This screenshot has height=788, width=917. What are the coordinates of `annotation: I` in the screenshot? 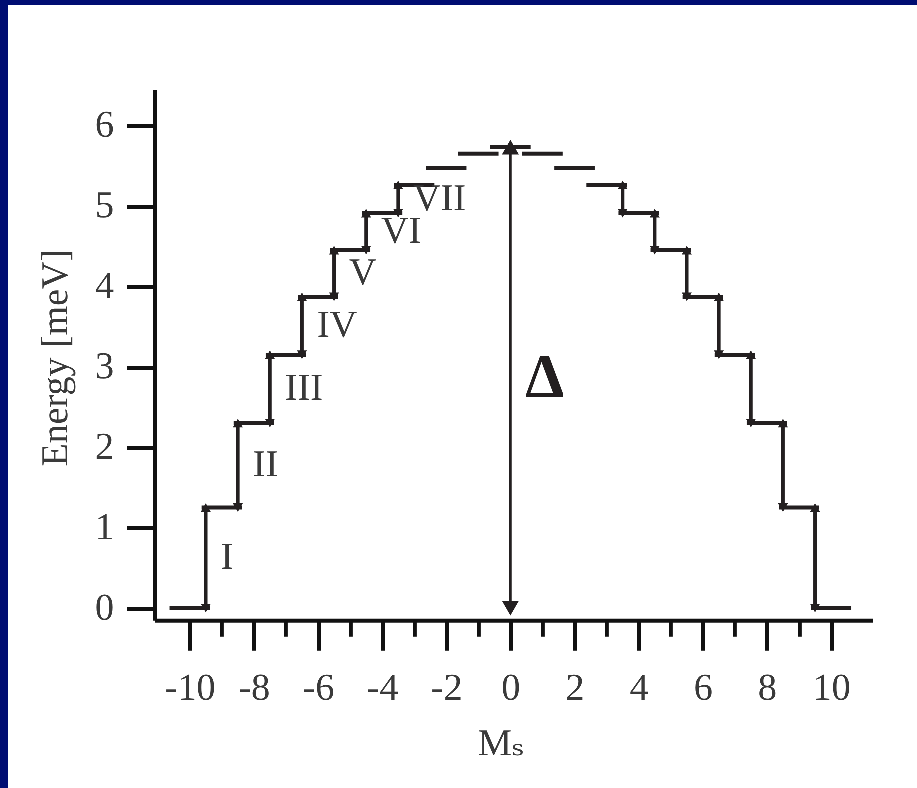 It's located at (227, 557).